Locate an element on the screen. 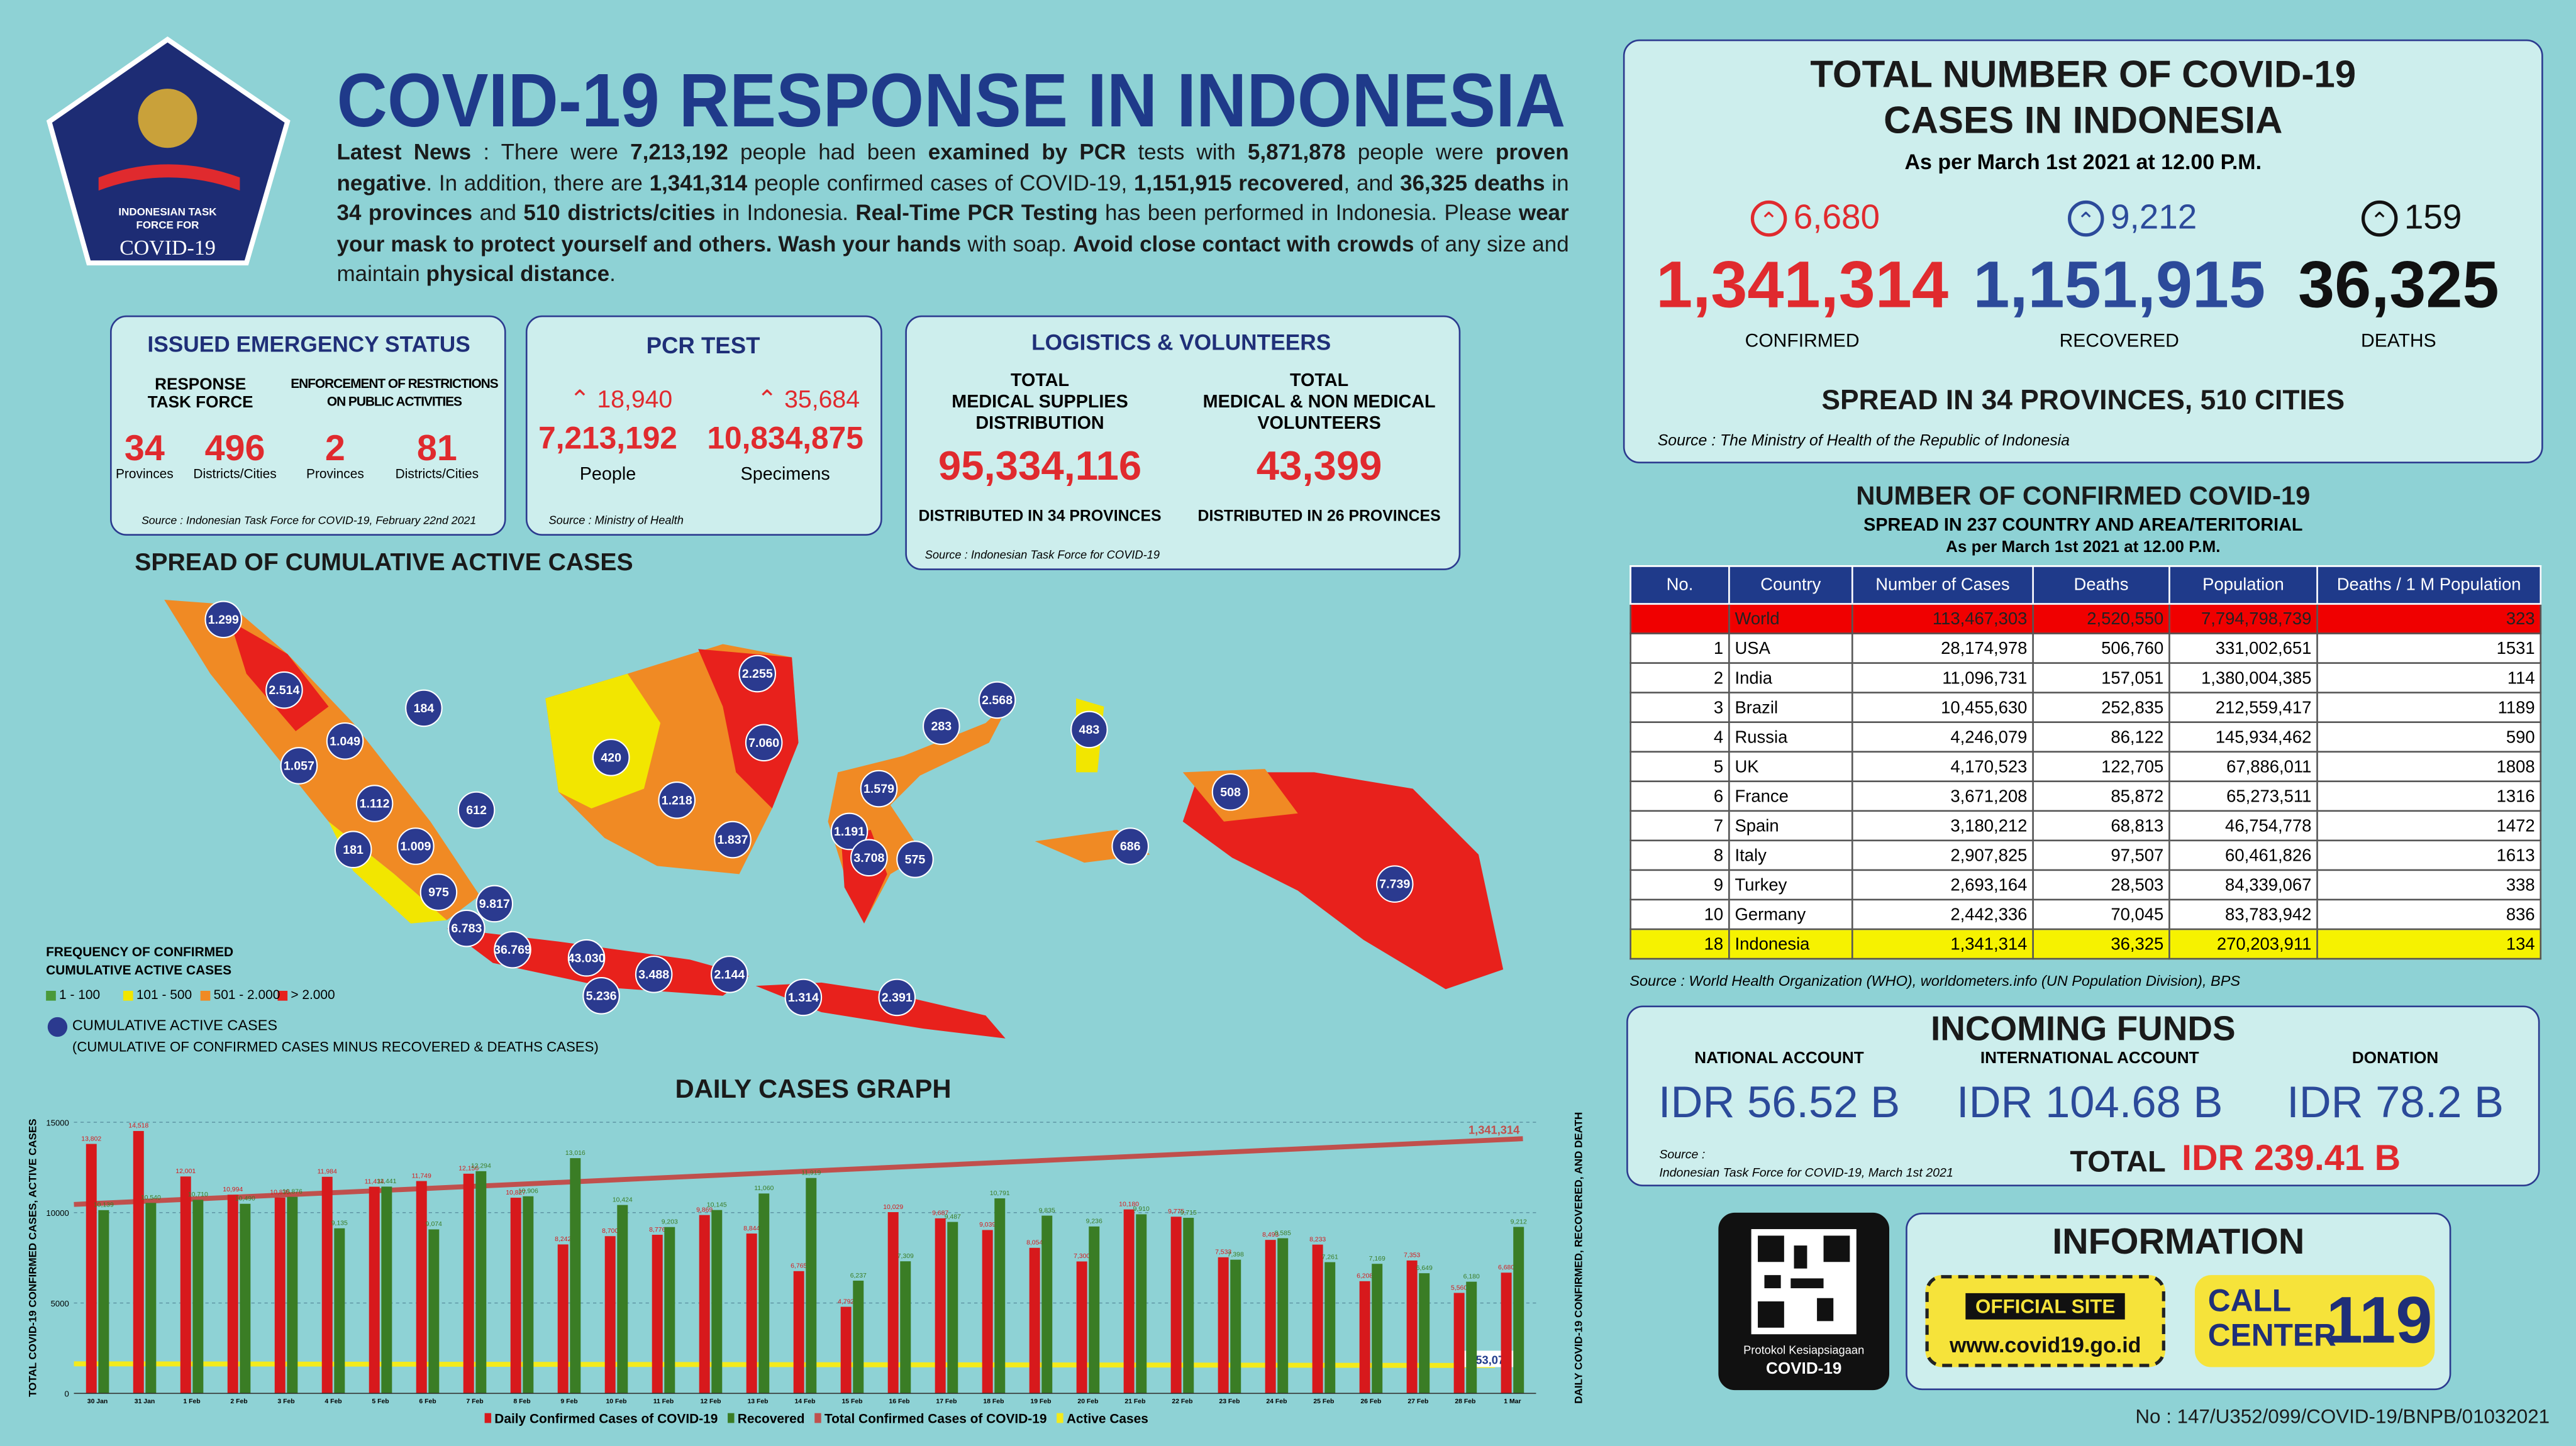 The height and width of the screenshot is (1446, 2576). table-cell: 5 is located at coordinates (1679, 767).